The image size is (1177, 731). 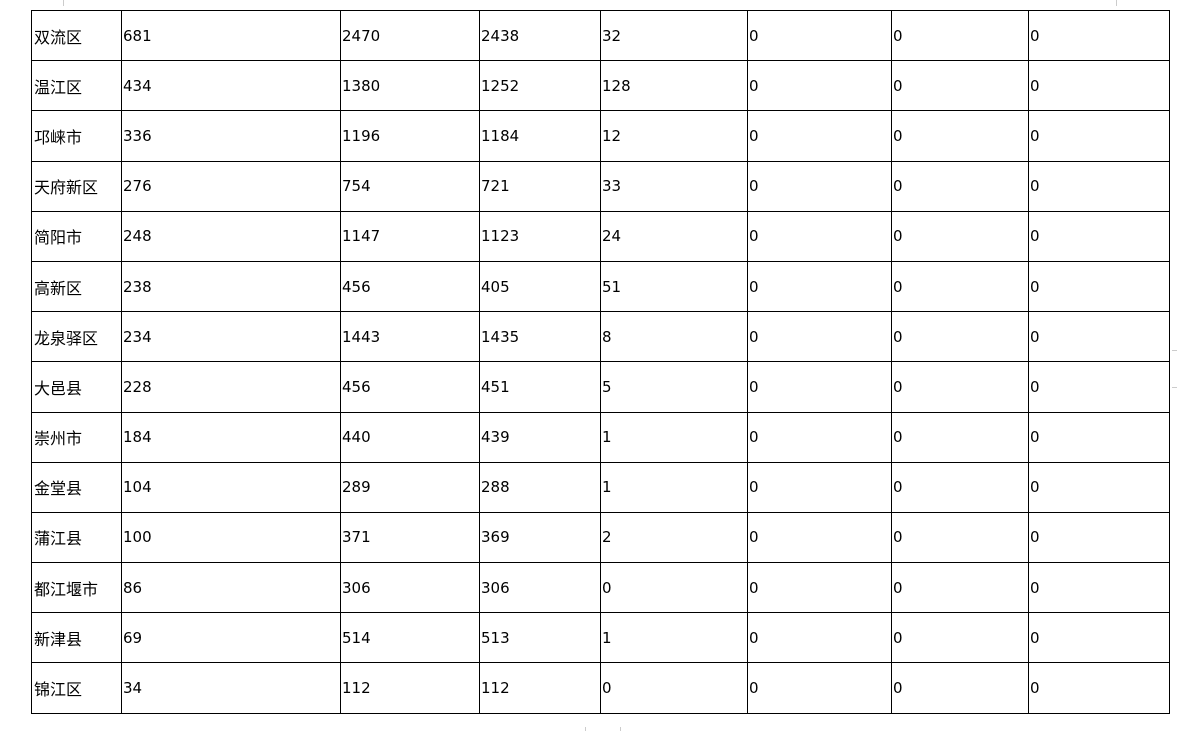 What do you see at coordinates (231, 286) in the screenshot?
I see `value-cell: 238` at bounding box center [231, 286].